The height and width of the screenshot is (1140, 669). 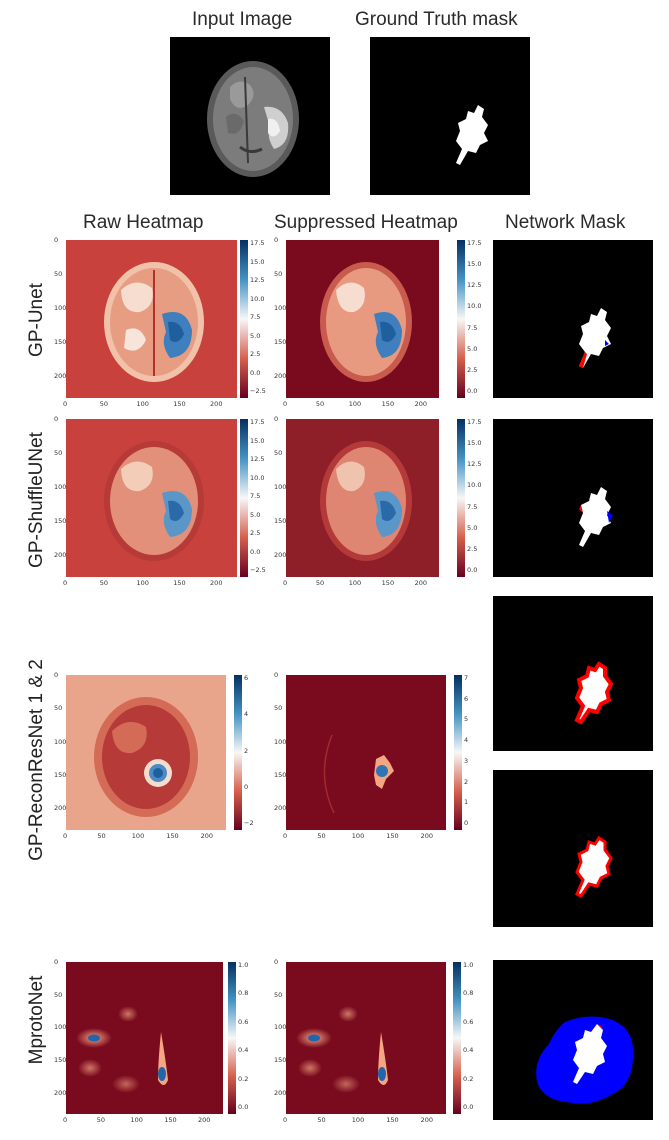 What do you see at coordinates (36, 760) in the screenshot?
I see `row-label-gp-reconresnet: GP-ReconResNet 1 & 2` at bounding box center [36, 760].